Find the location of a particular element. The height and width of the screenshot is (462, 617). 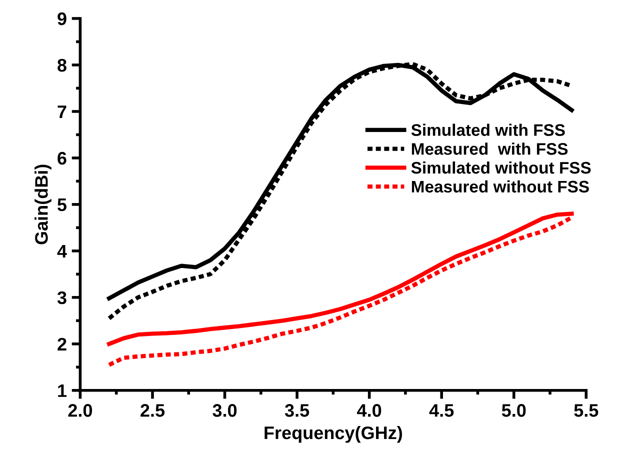

y-tick-label: 7 is located at coordinates (62, 112).